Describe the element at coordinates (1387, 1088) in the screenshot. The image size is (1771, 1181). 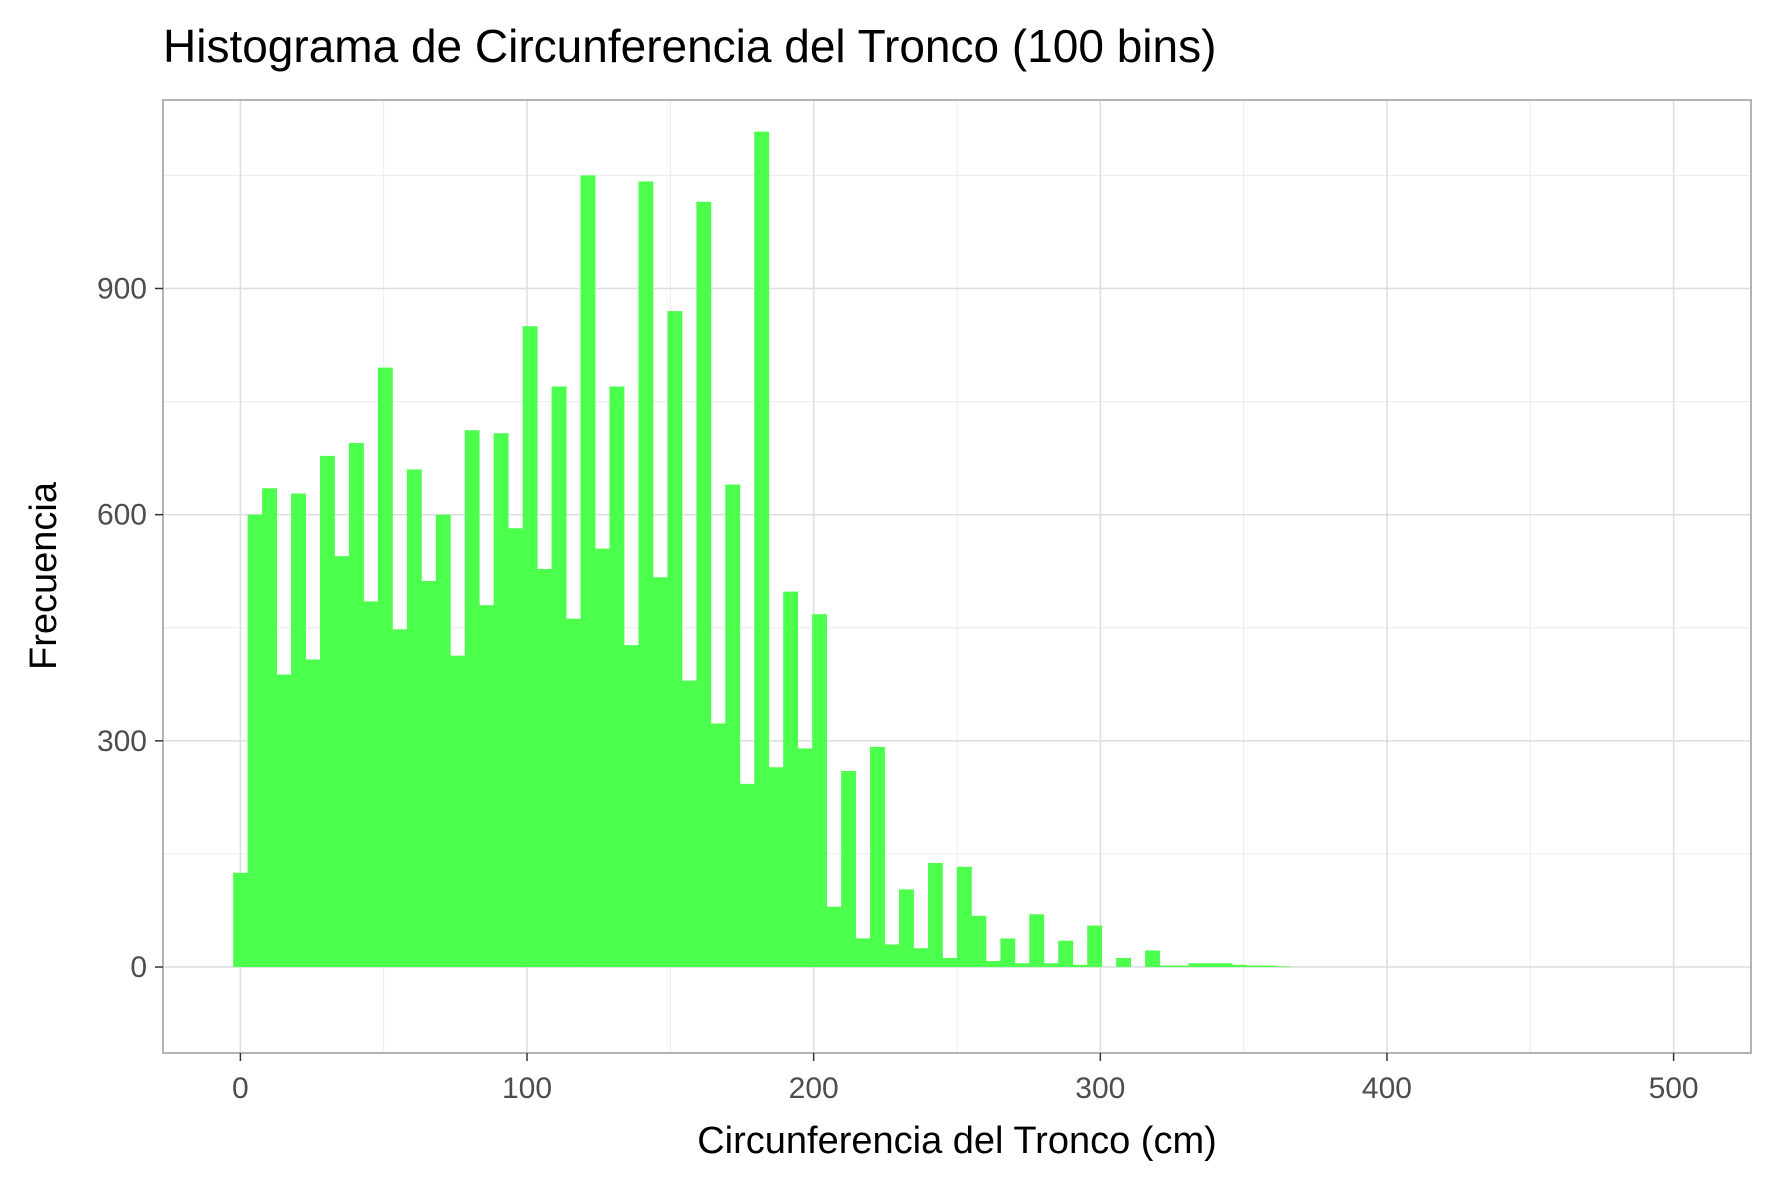
I see `x-tick-label: 400` at that location.